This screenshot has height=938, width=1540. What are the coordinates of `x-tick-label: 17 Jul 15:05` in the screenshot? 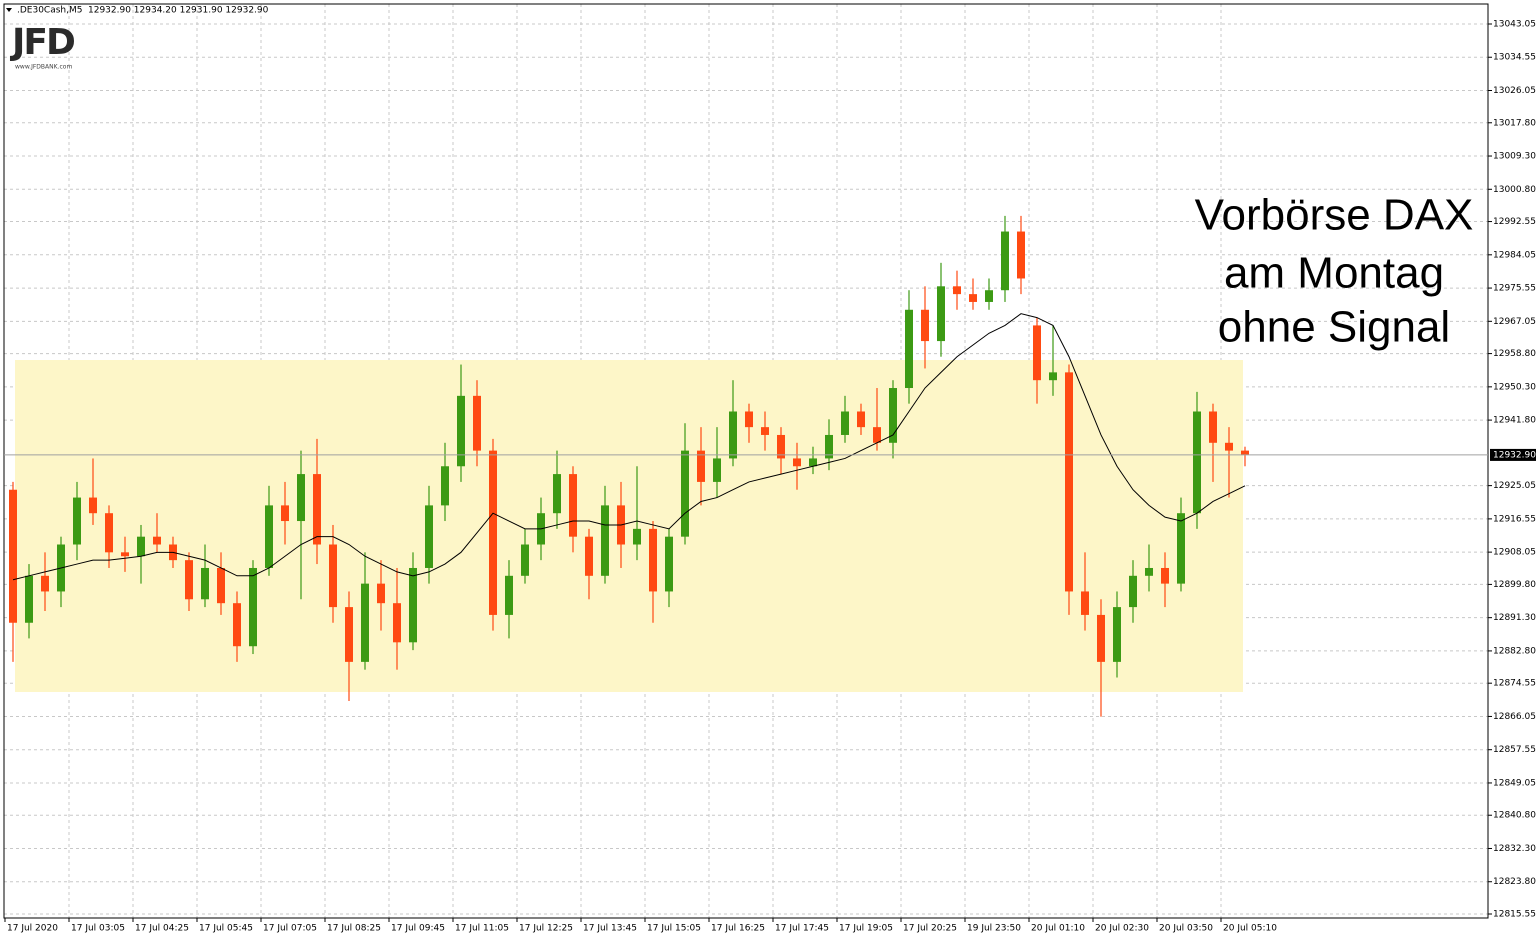 It's located at (674, 929).